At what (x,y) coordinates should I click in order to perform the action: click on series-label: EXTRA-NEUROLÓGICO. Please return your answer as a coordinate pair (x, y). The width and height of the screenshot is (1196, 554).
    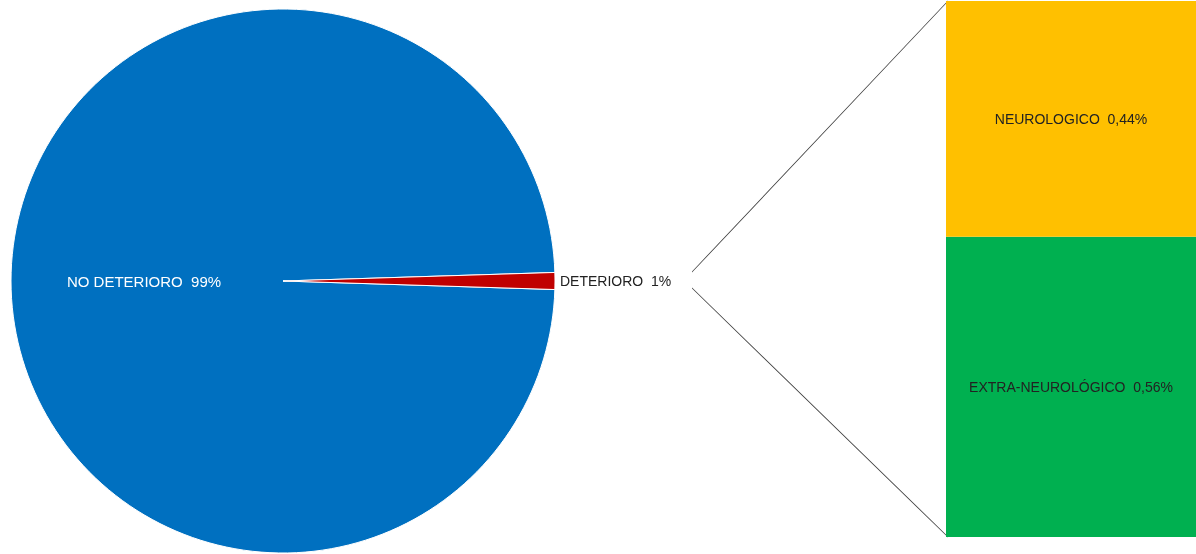
    Looking at the image, I should click on (1047, 386).